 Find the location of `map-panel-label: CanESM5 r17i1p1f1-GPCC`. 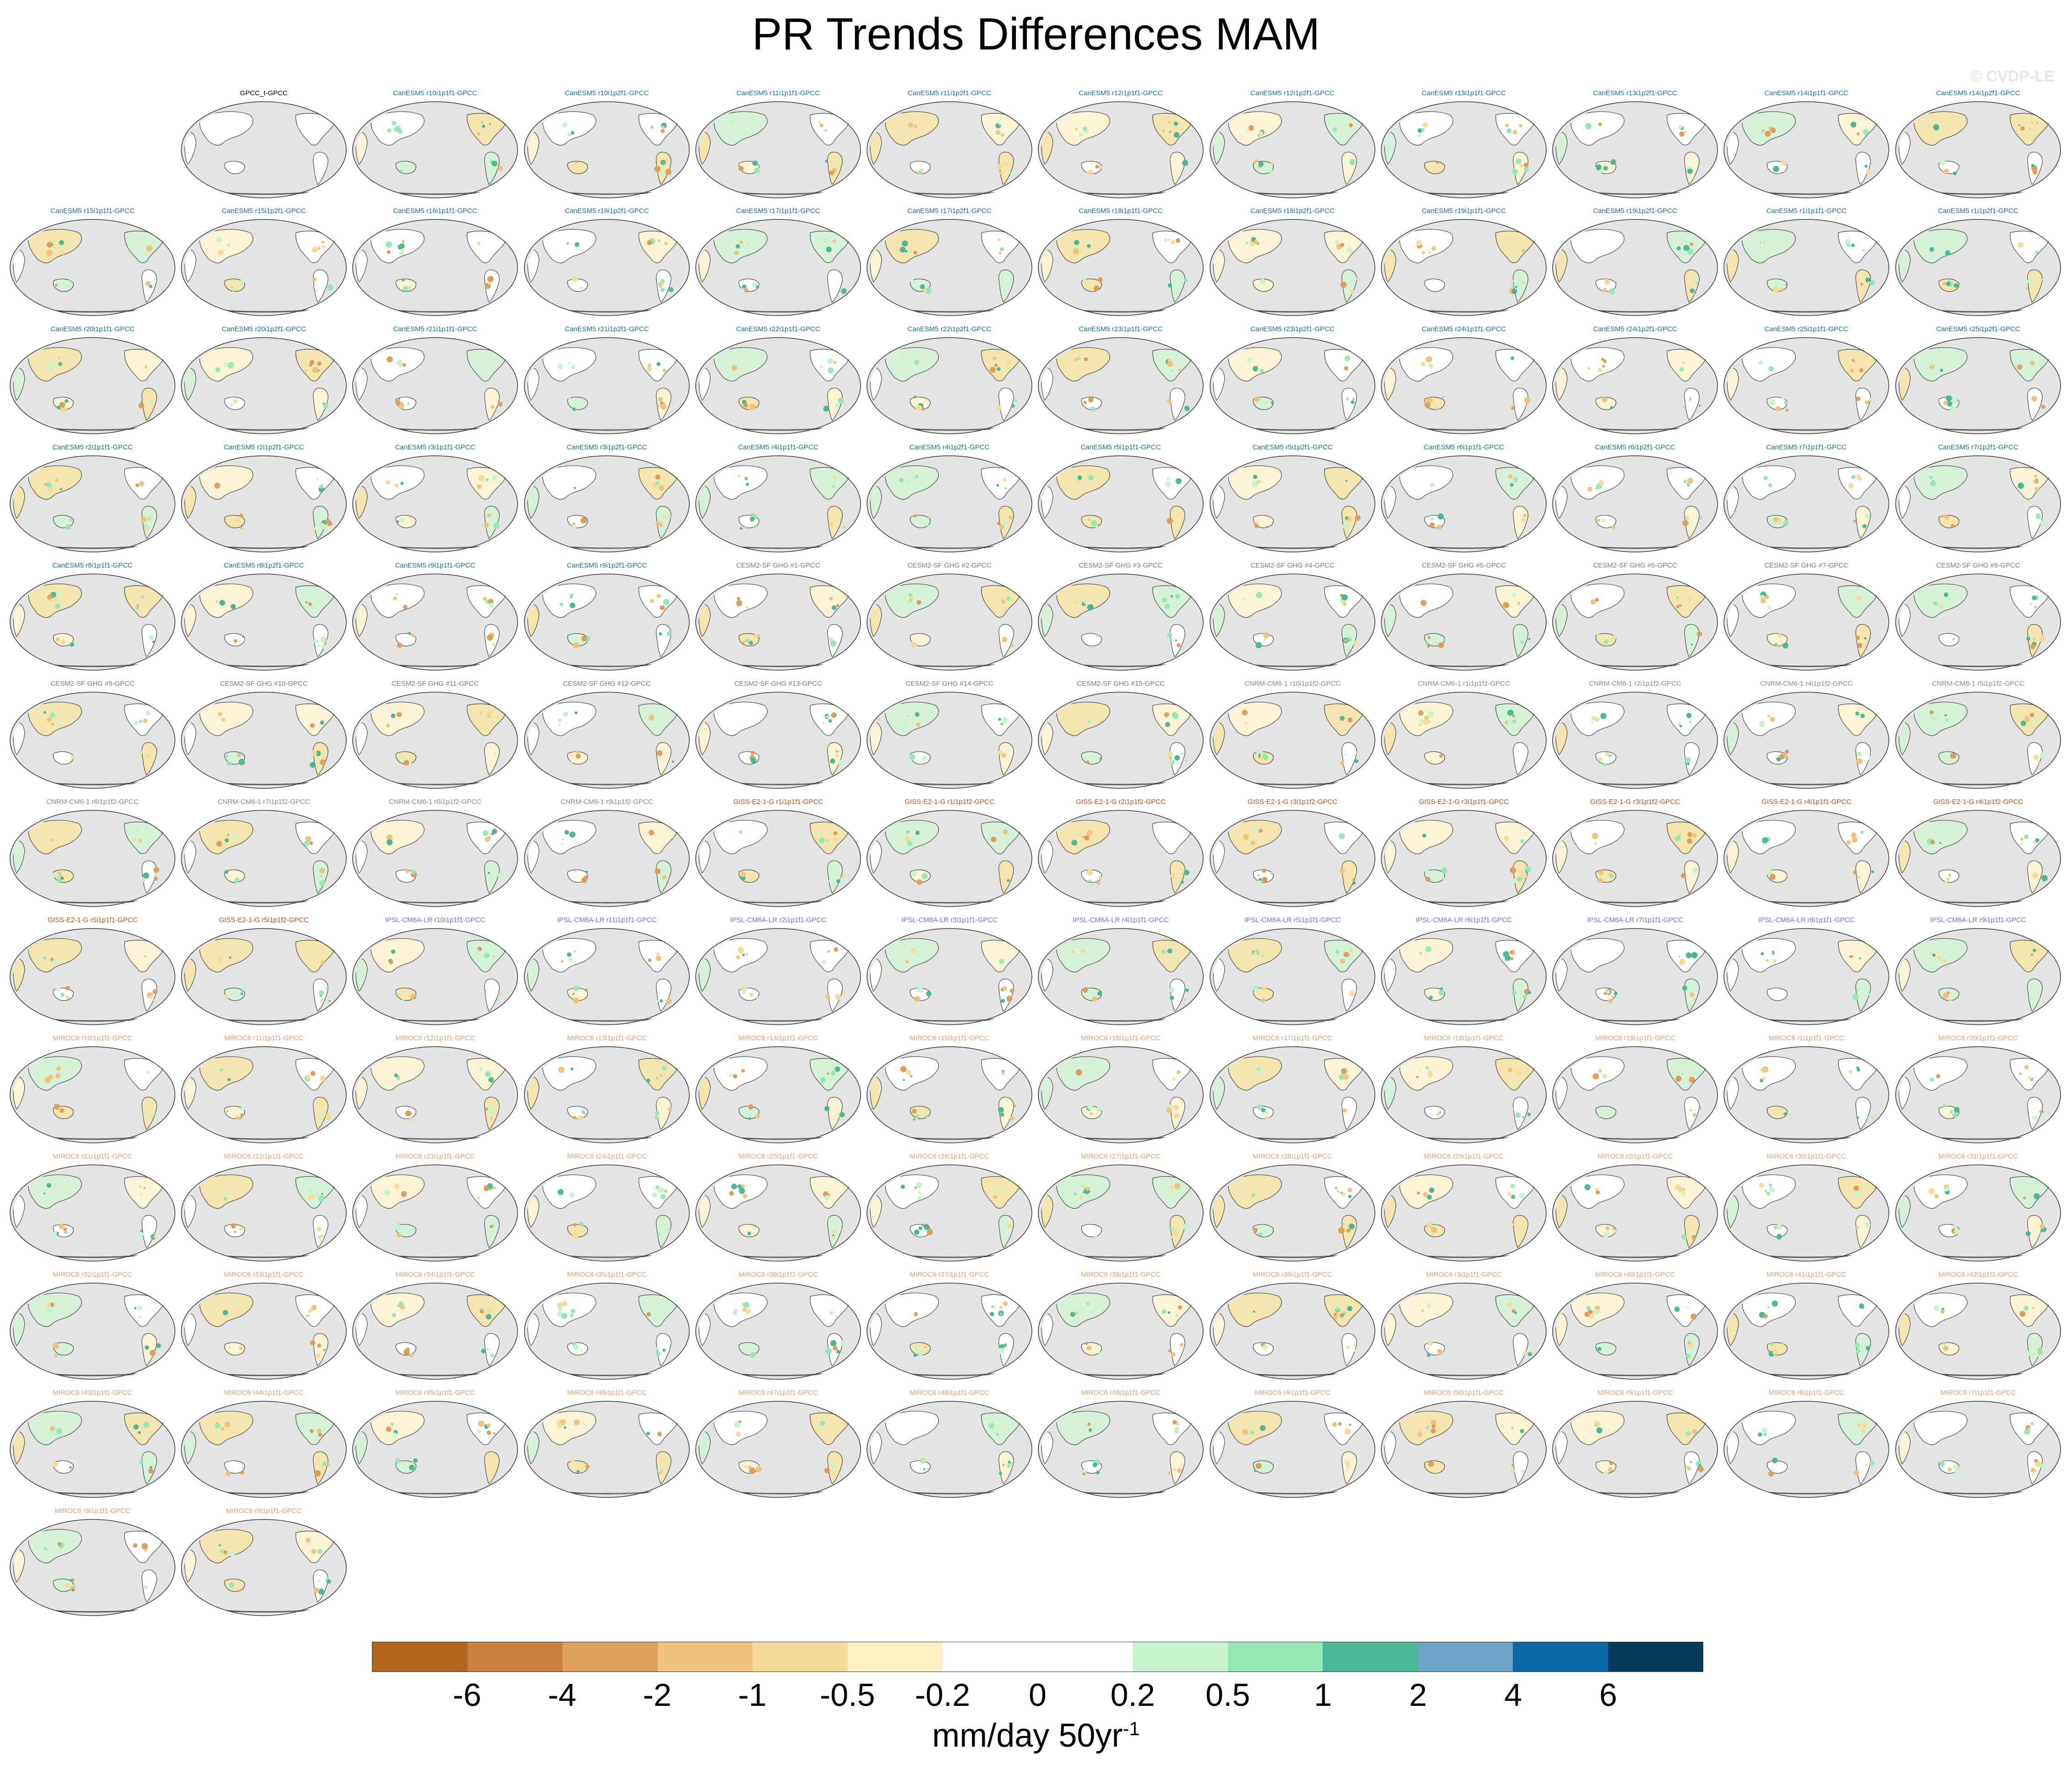

map-panel-label: CanESM5 r17i1p1f1-GPCC is located at coordinates (778, 211).